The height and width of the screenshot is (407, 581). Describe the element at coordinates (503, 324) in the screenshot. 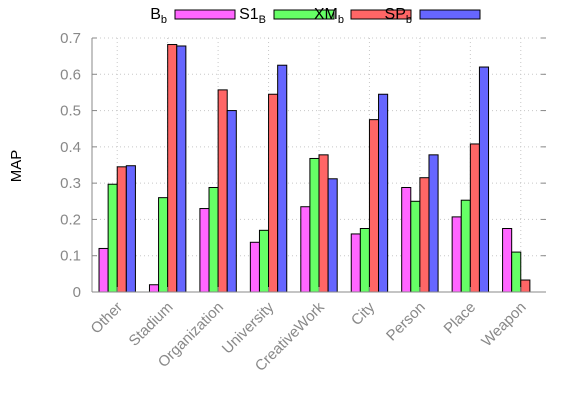

I see `x-tick-label: Weapon` at that location.